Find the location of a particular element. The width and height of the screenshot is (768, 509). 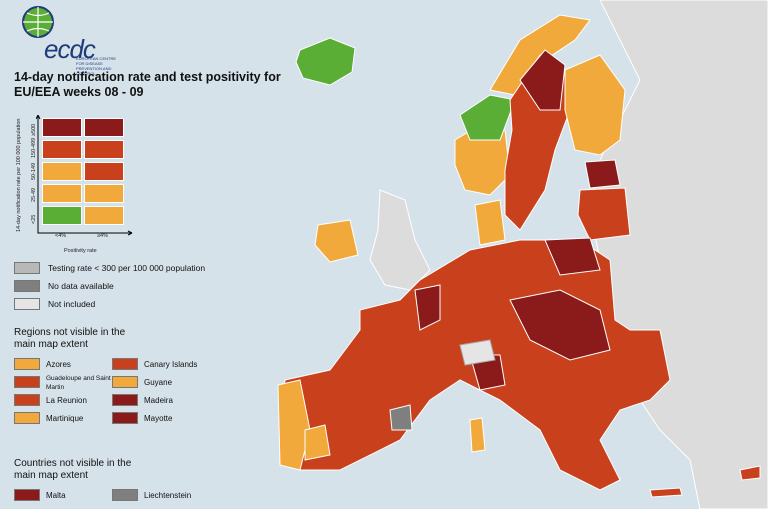

map-estonia is located at coordinates (602, 174).